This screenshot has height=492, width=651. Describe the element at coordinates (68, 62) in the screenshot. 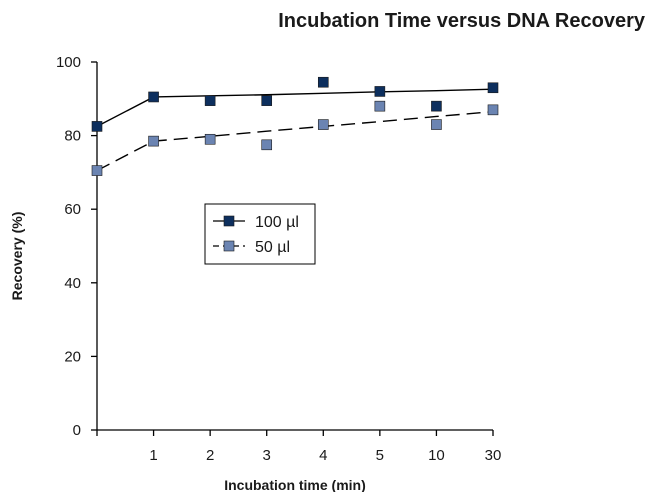

I see `y-tick-label: 100` at that location.